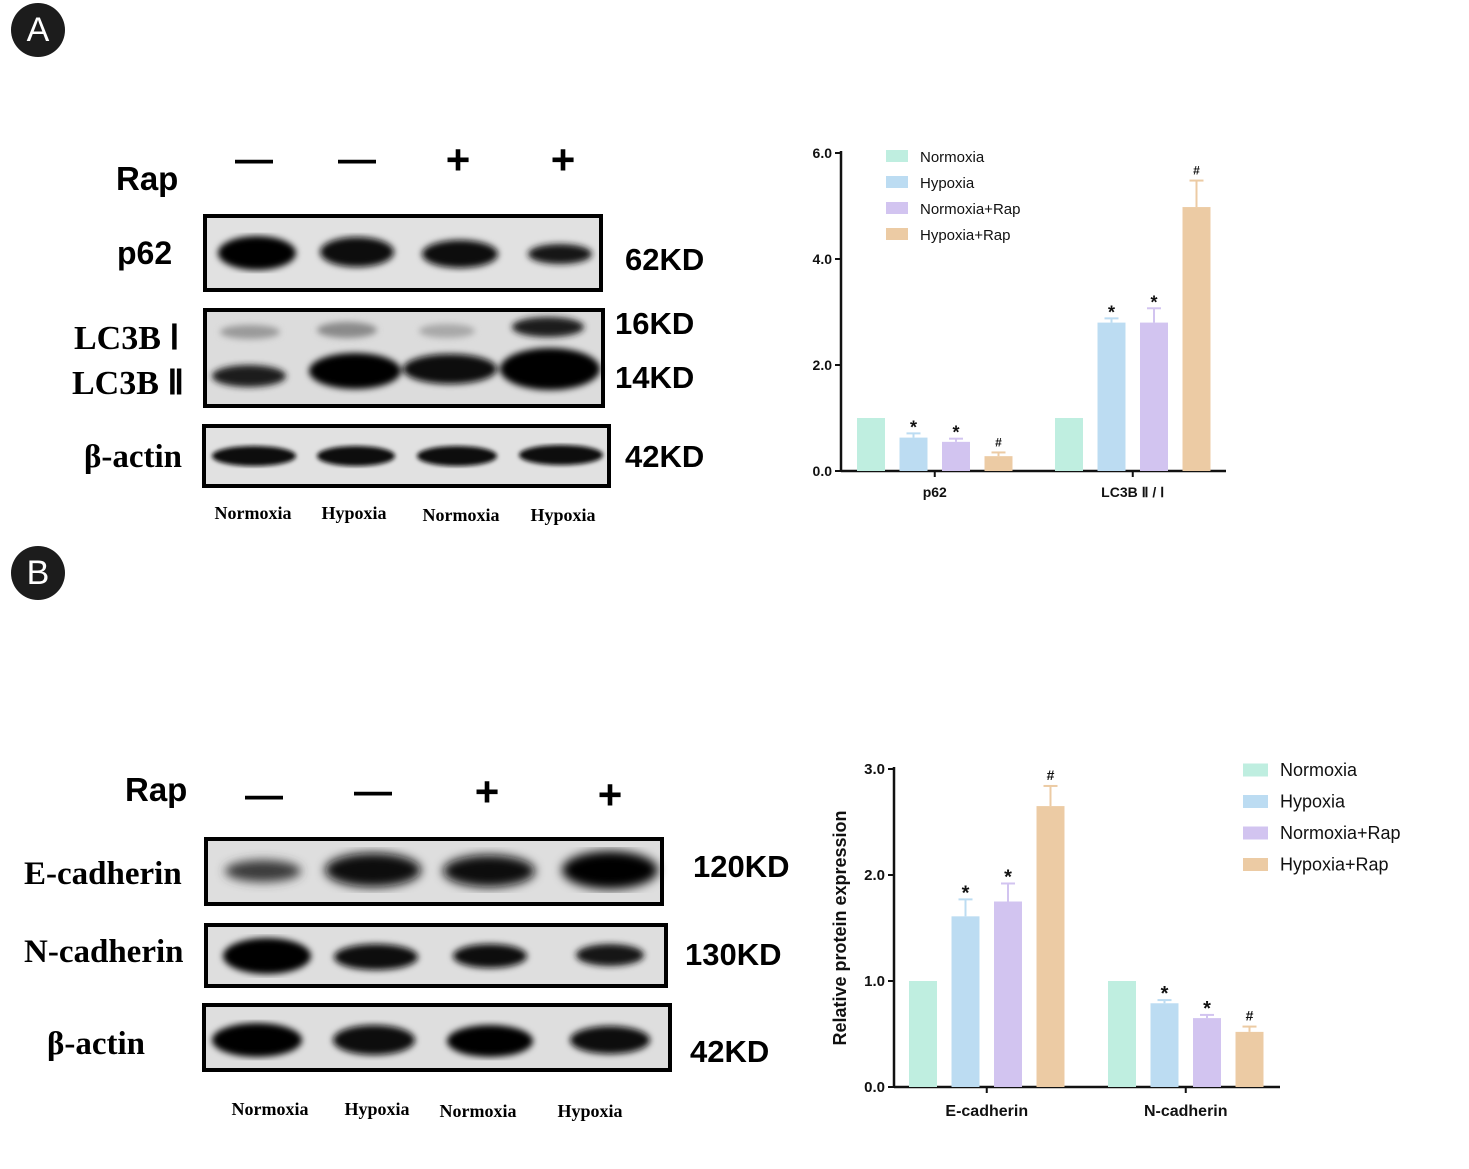 Image resolution: width=1469 pixels, height=1169 pixels. What do you see at coordinates (935, 492) in the screenshot?
I see `x-category-label: p62` at bounding box center [935, 492].